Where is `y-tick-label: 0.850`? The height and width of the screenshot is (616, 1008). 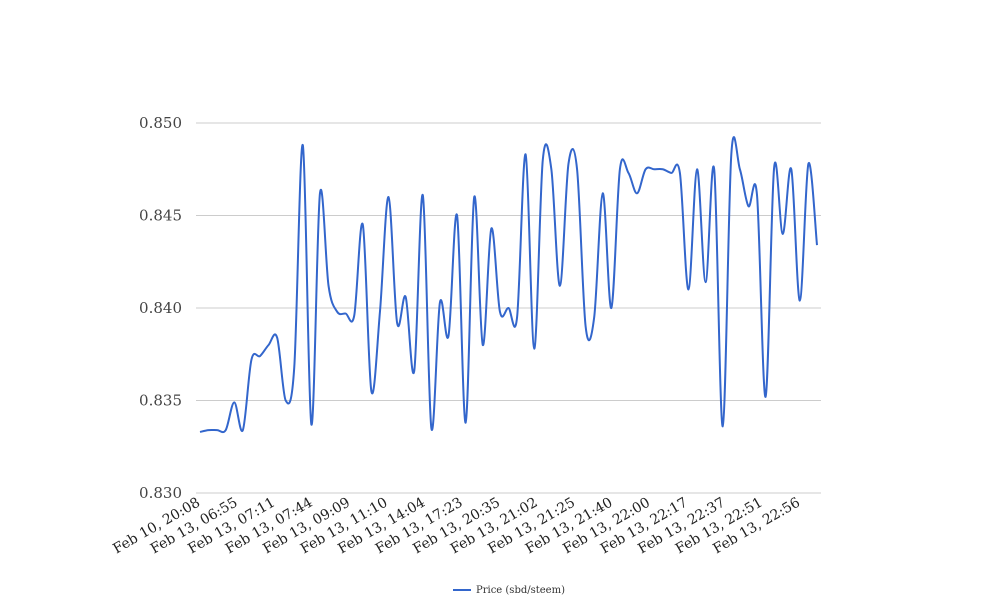 y-tick-label: 0.850 is located at coordinates (160, 123).